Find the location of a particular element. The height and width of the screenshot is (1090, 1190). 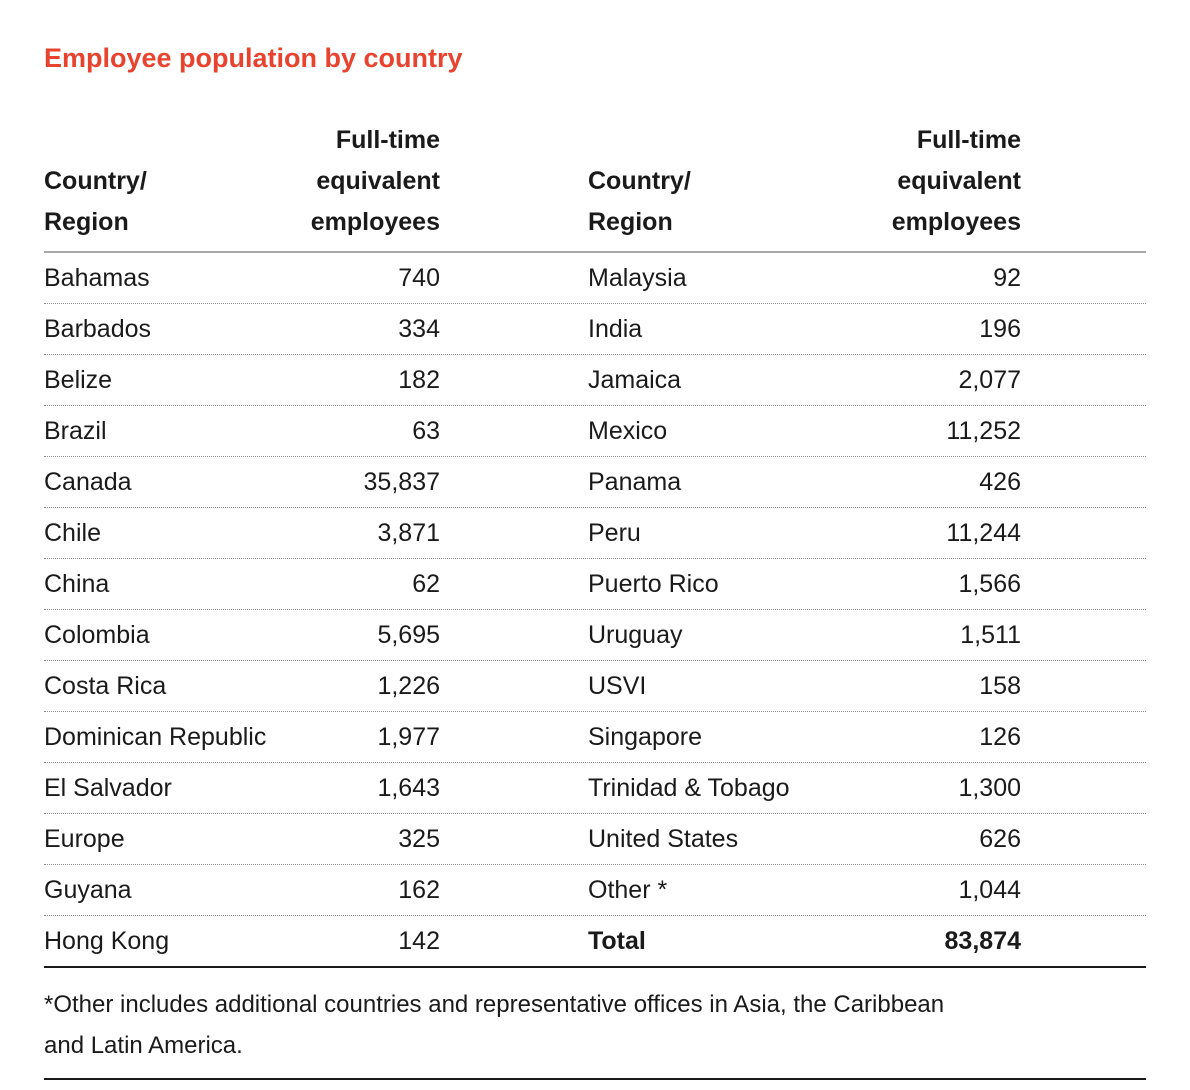

country-cell: India is located at coordinates (615, 329).